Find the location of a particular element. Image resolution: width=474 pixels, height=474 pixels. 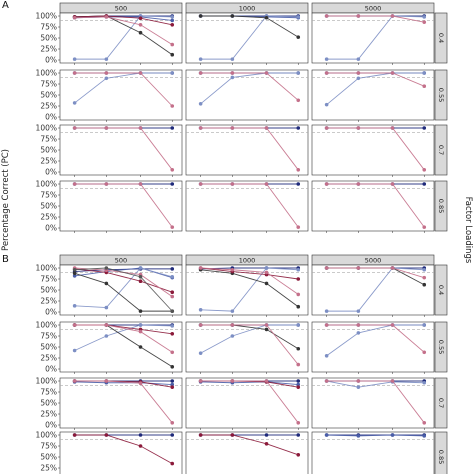

facet-label-col: 5000 is located at coordinates (373, 261).